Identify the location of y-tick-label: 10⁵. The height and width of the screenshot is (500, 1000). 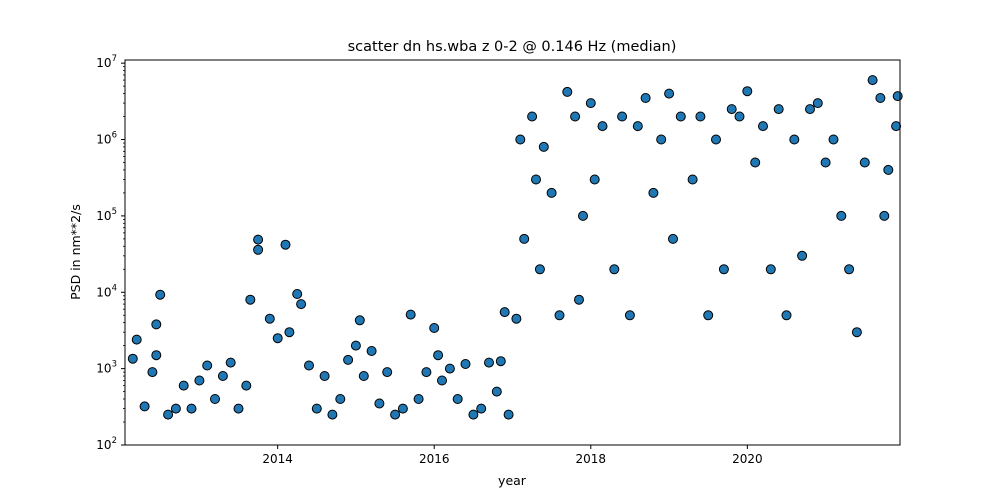
(106, 215).